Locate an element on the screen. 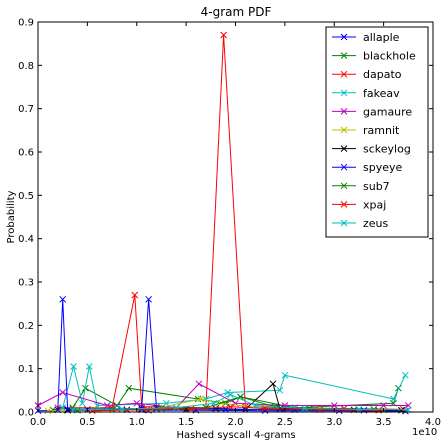  x-tick-label: 3.0 is located at coordinates (334, 422).